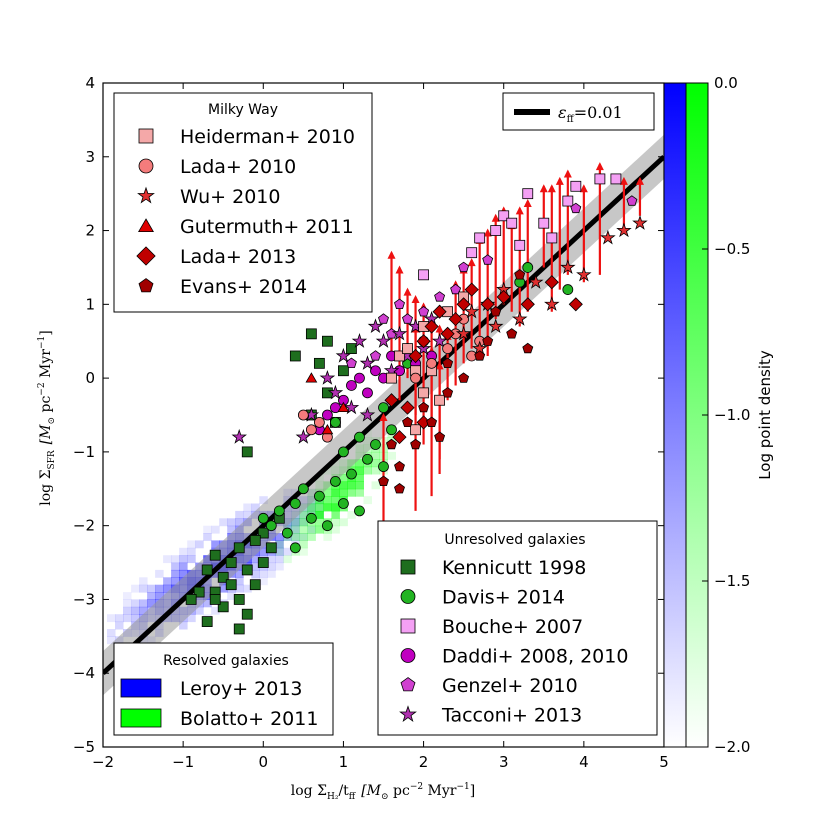 This screenshot has width=830, height=834. Describe the element at coordinates (141, 688) in the screenshot. I see `legend-swatch` at that location.